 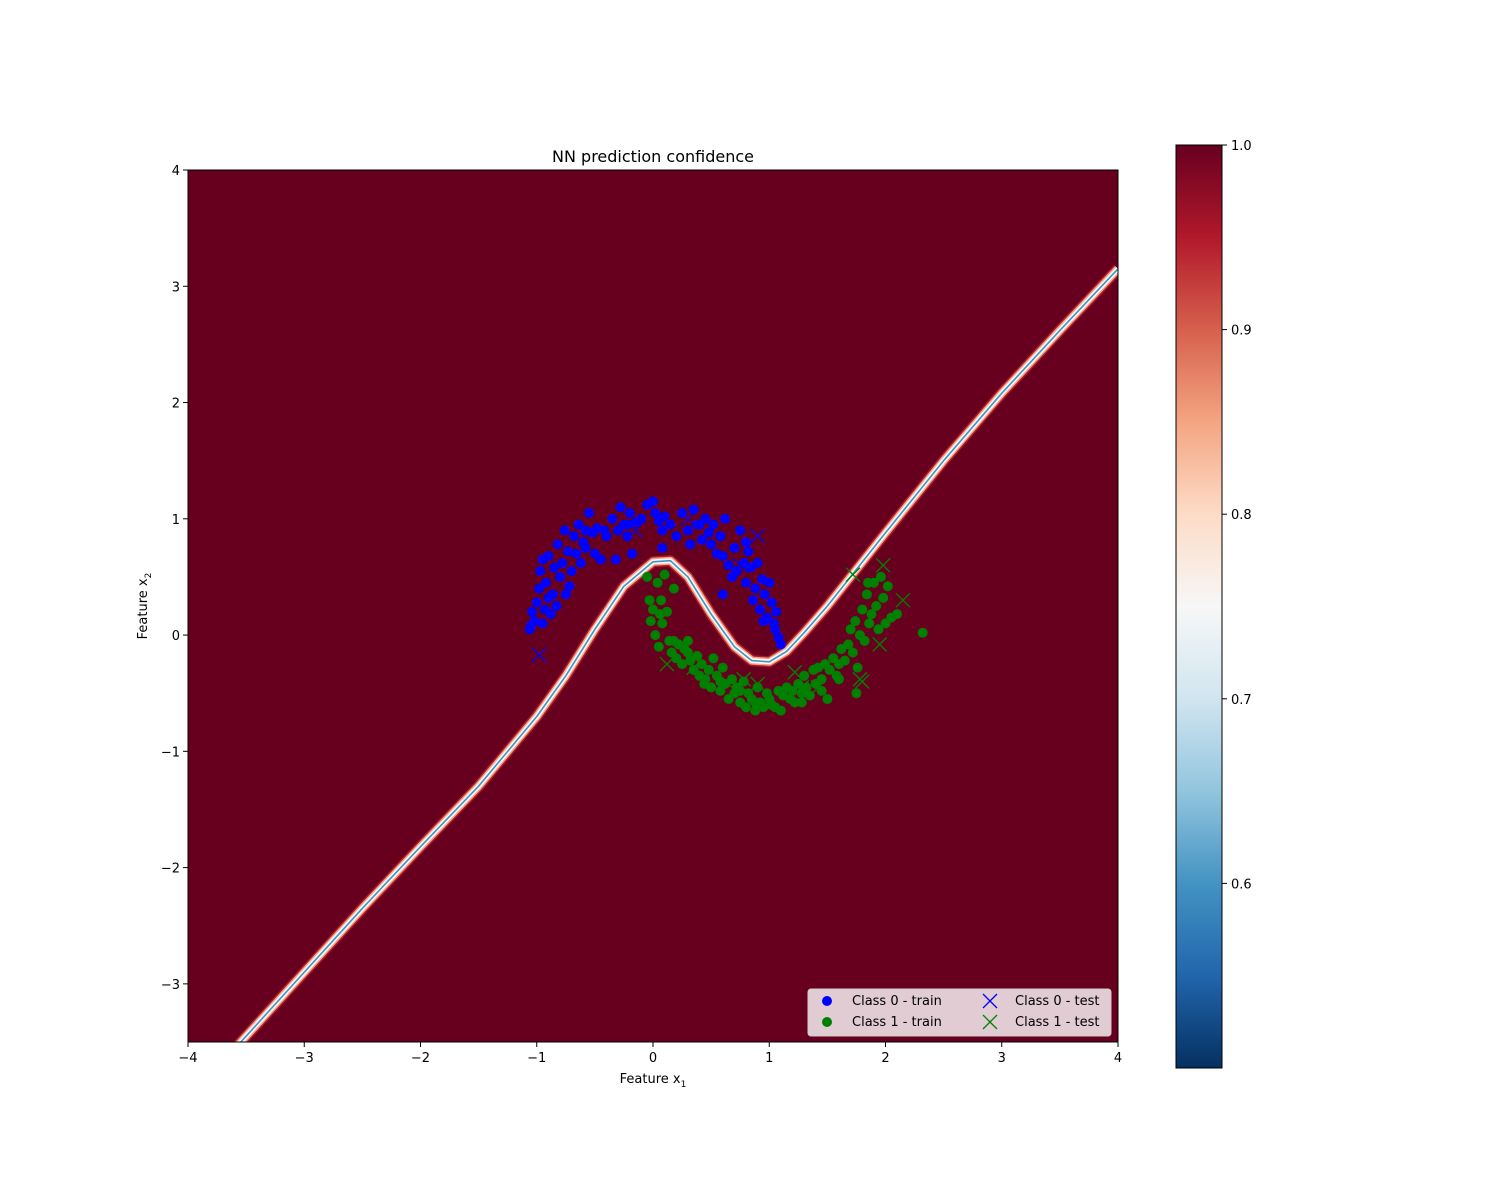 I want to click on y-tick-label: 1, so click(x=176, y=520).